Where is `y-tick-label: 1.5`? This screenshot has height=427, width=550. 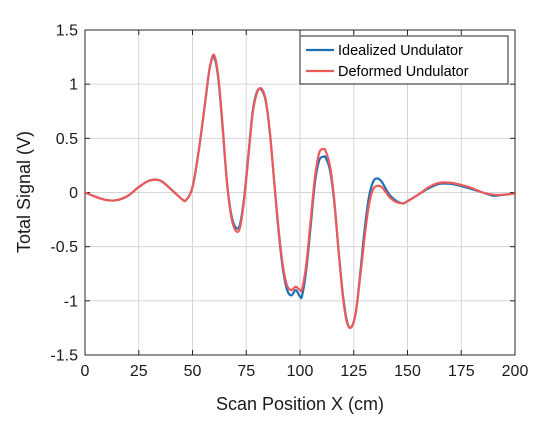
y-tick-label: 1.5 is located at coordinates (67, 31).